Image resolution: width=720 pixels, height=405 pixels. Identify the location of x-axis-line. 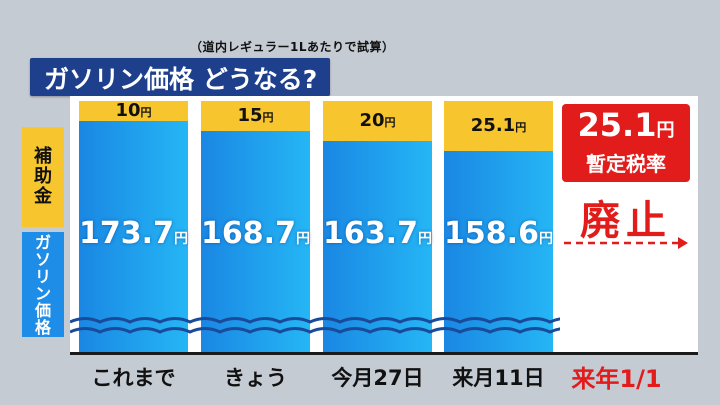
(384, 353).